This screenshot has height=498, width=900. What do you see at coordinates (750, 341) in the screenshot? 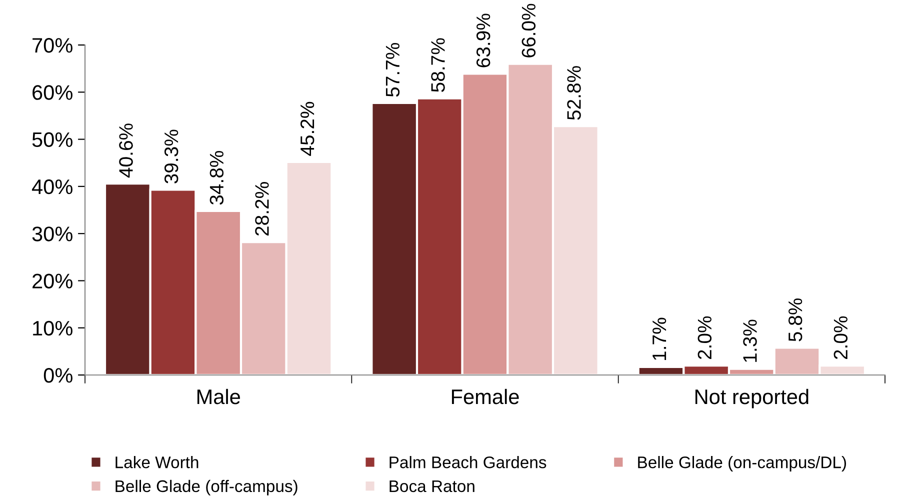
I see `data-label: 1.3%` at bounding box center [750, 341].